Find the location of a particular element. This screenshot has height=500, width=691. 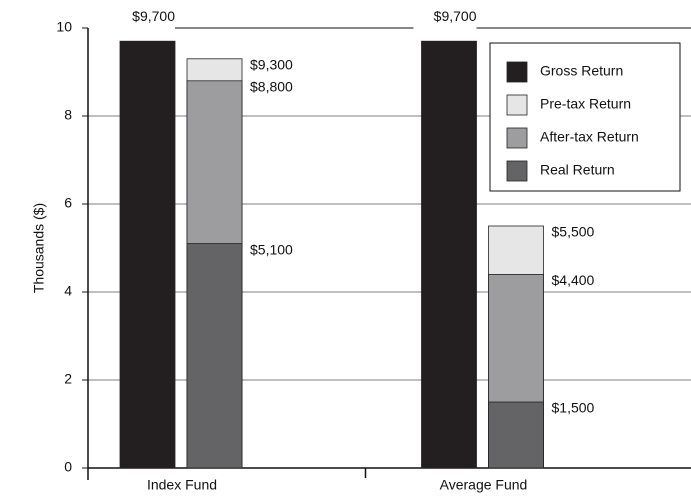

value-label: $5,500 is located at coordinates (573, 232).